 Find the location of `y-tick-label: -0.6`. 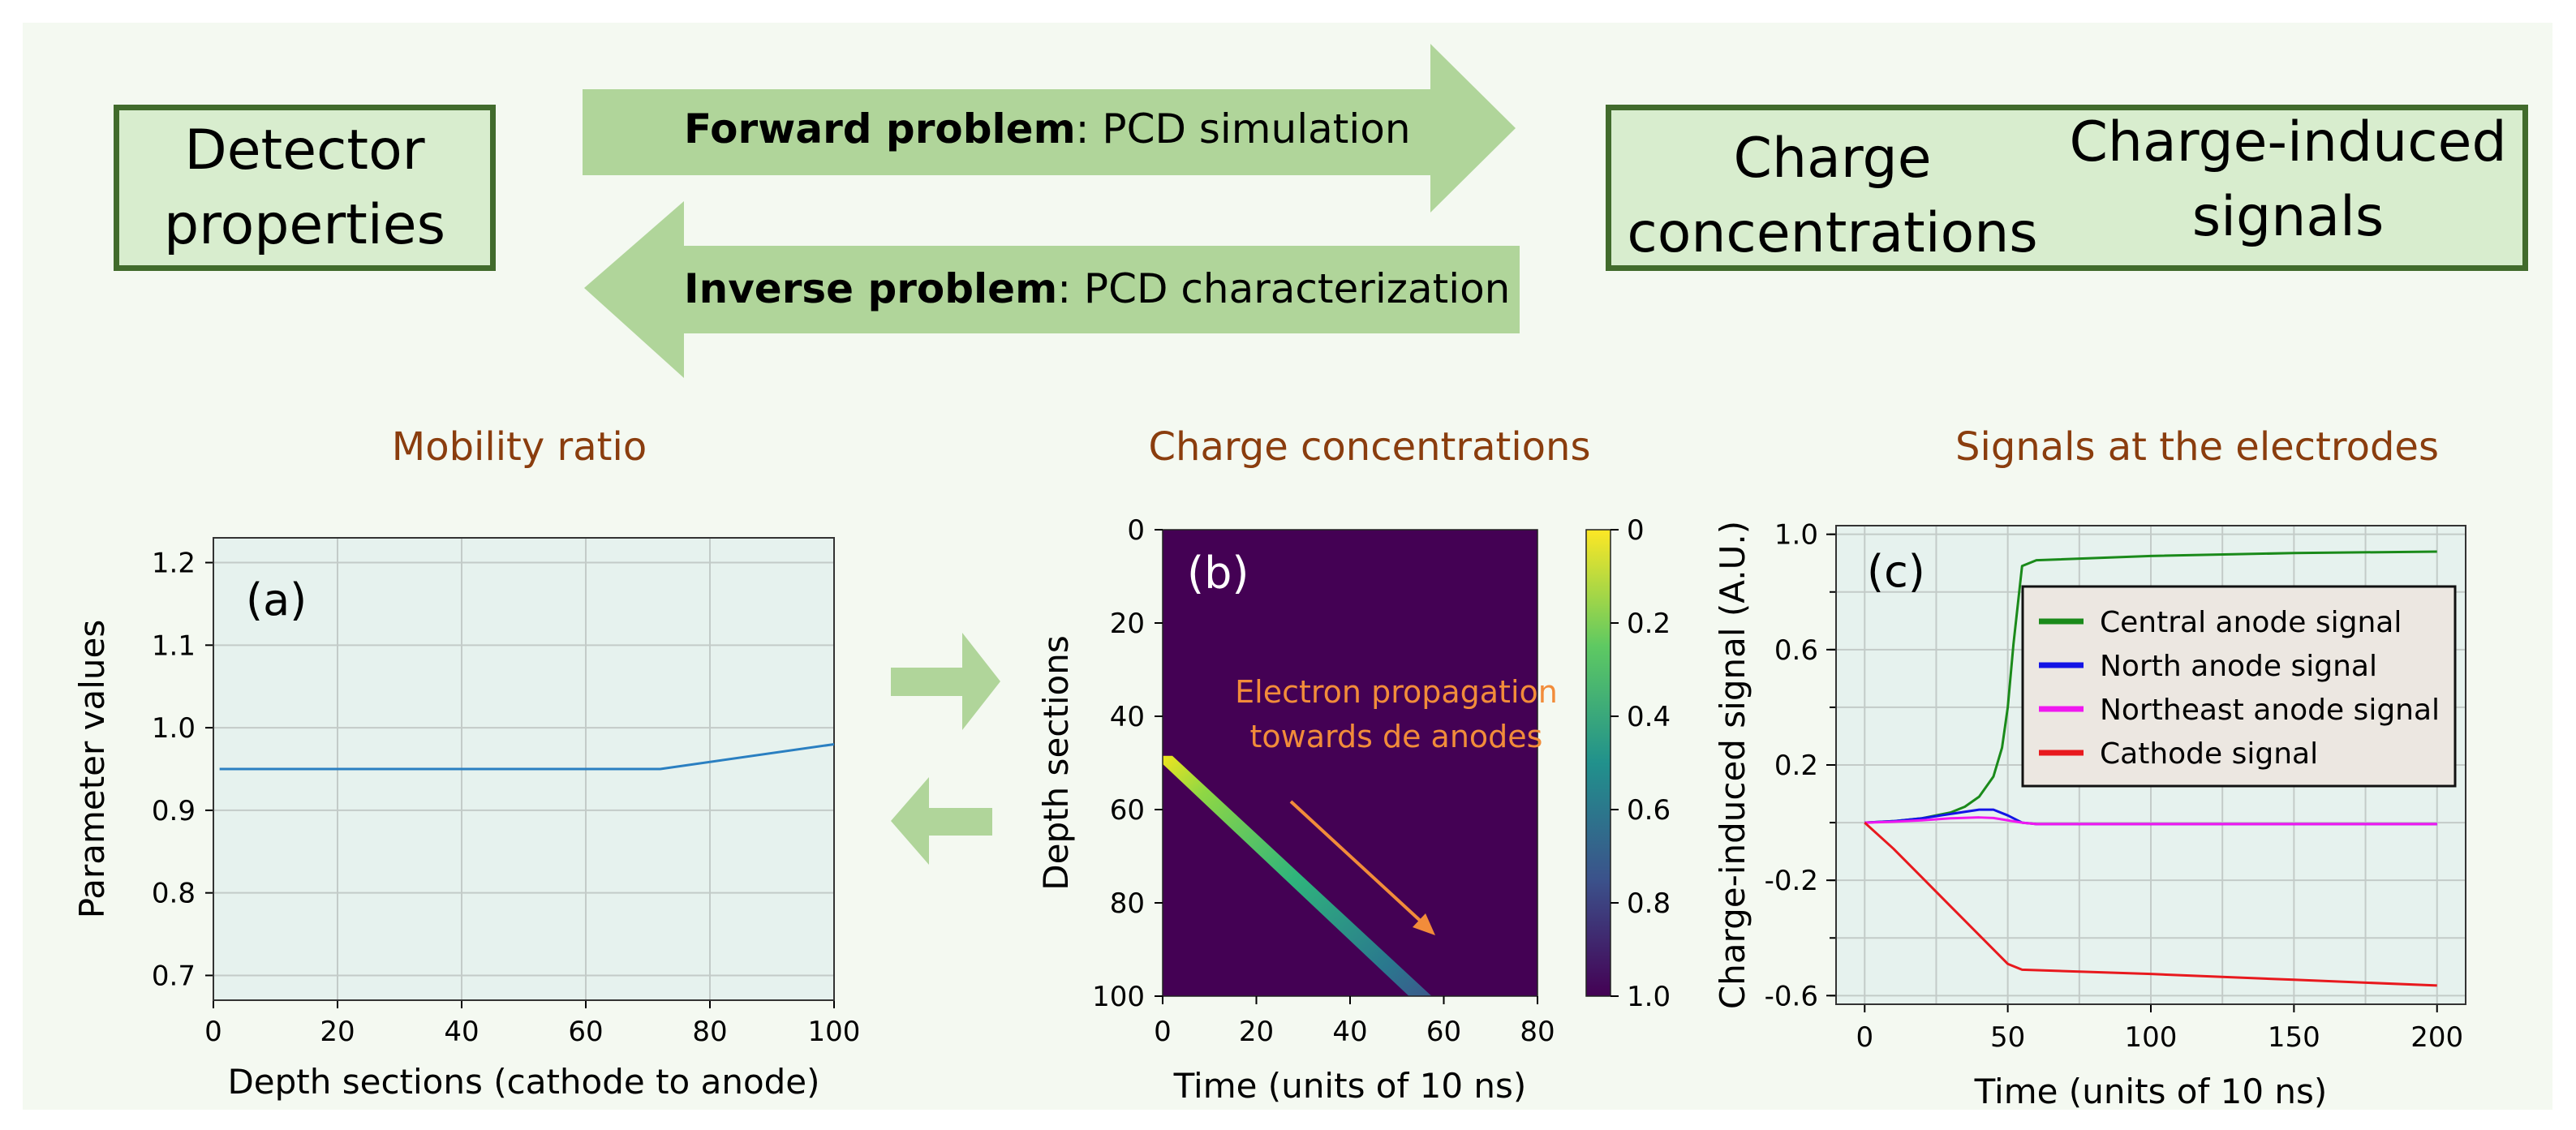

y-tick-label: -0.6 is located at coordinates (1791, 996).